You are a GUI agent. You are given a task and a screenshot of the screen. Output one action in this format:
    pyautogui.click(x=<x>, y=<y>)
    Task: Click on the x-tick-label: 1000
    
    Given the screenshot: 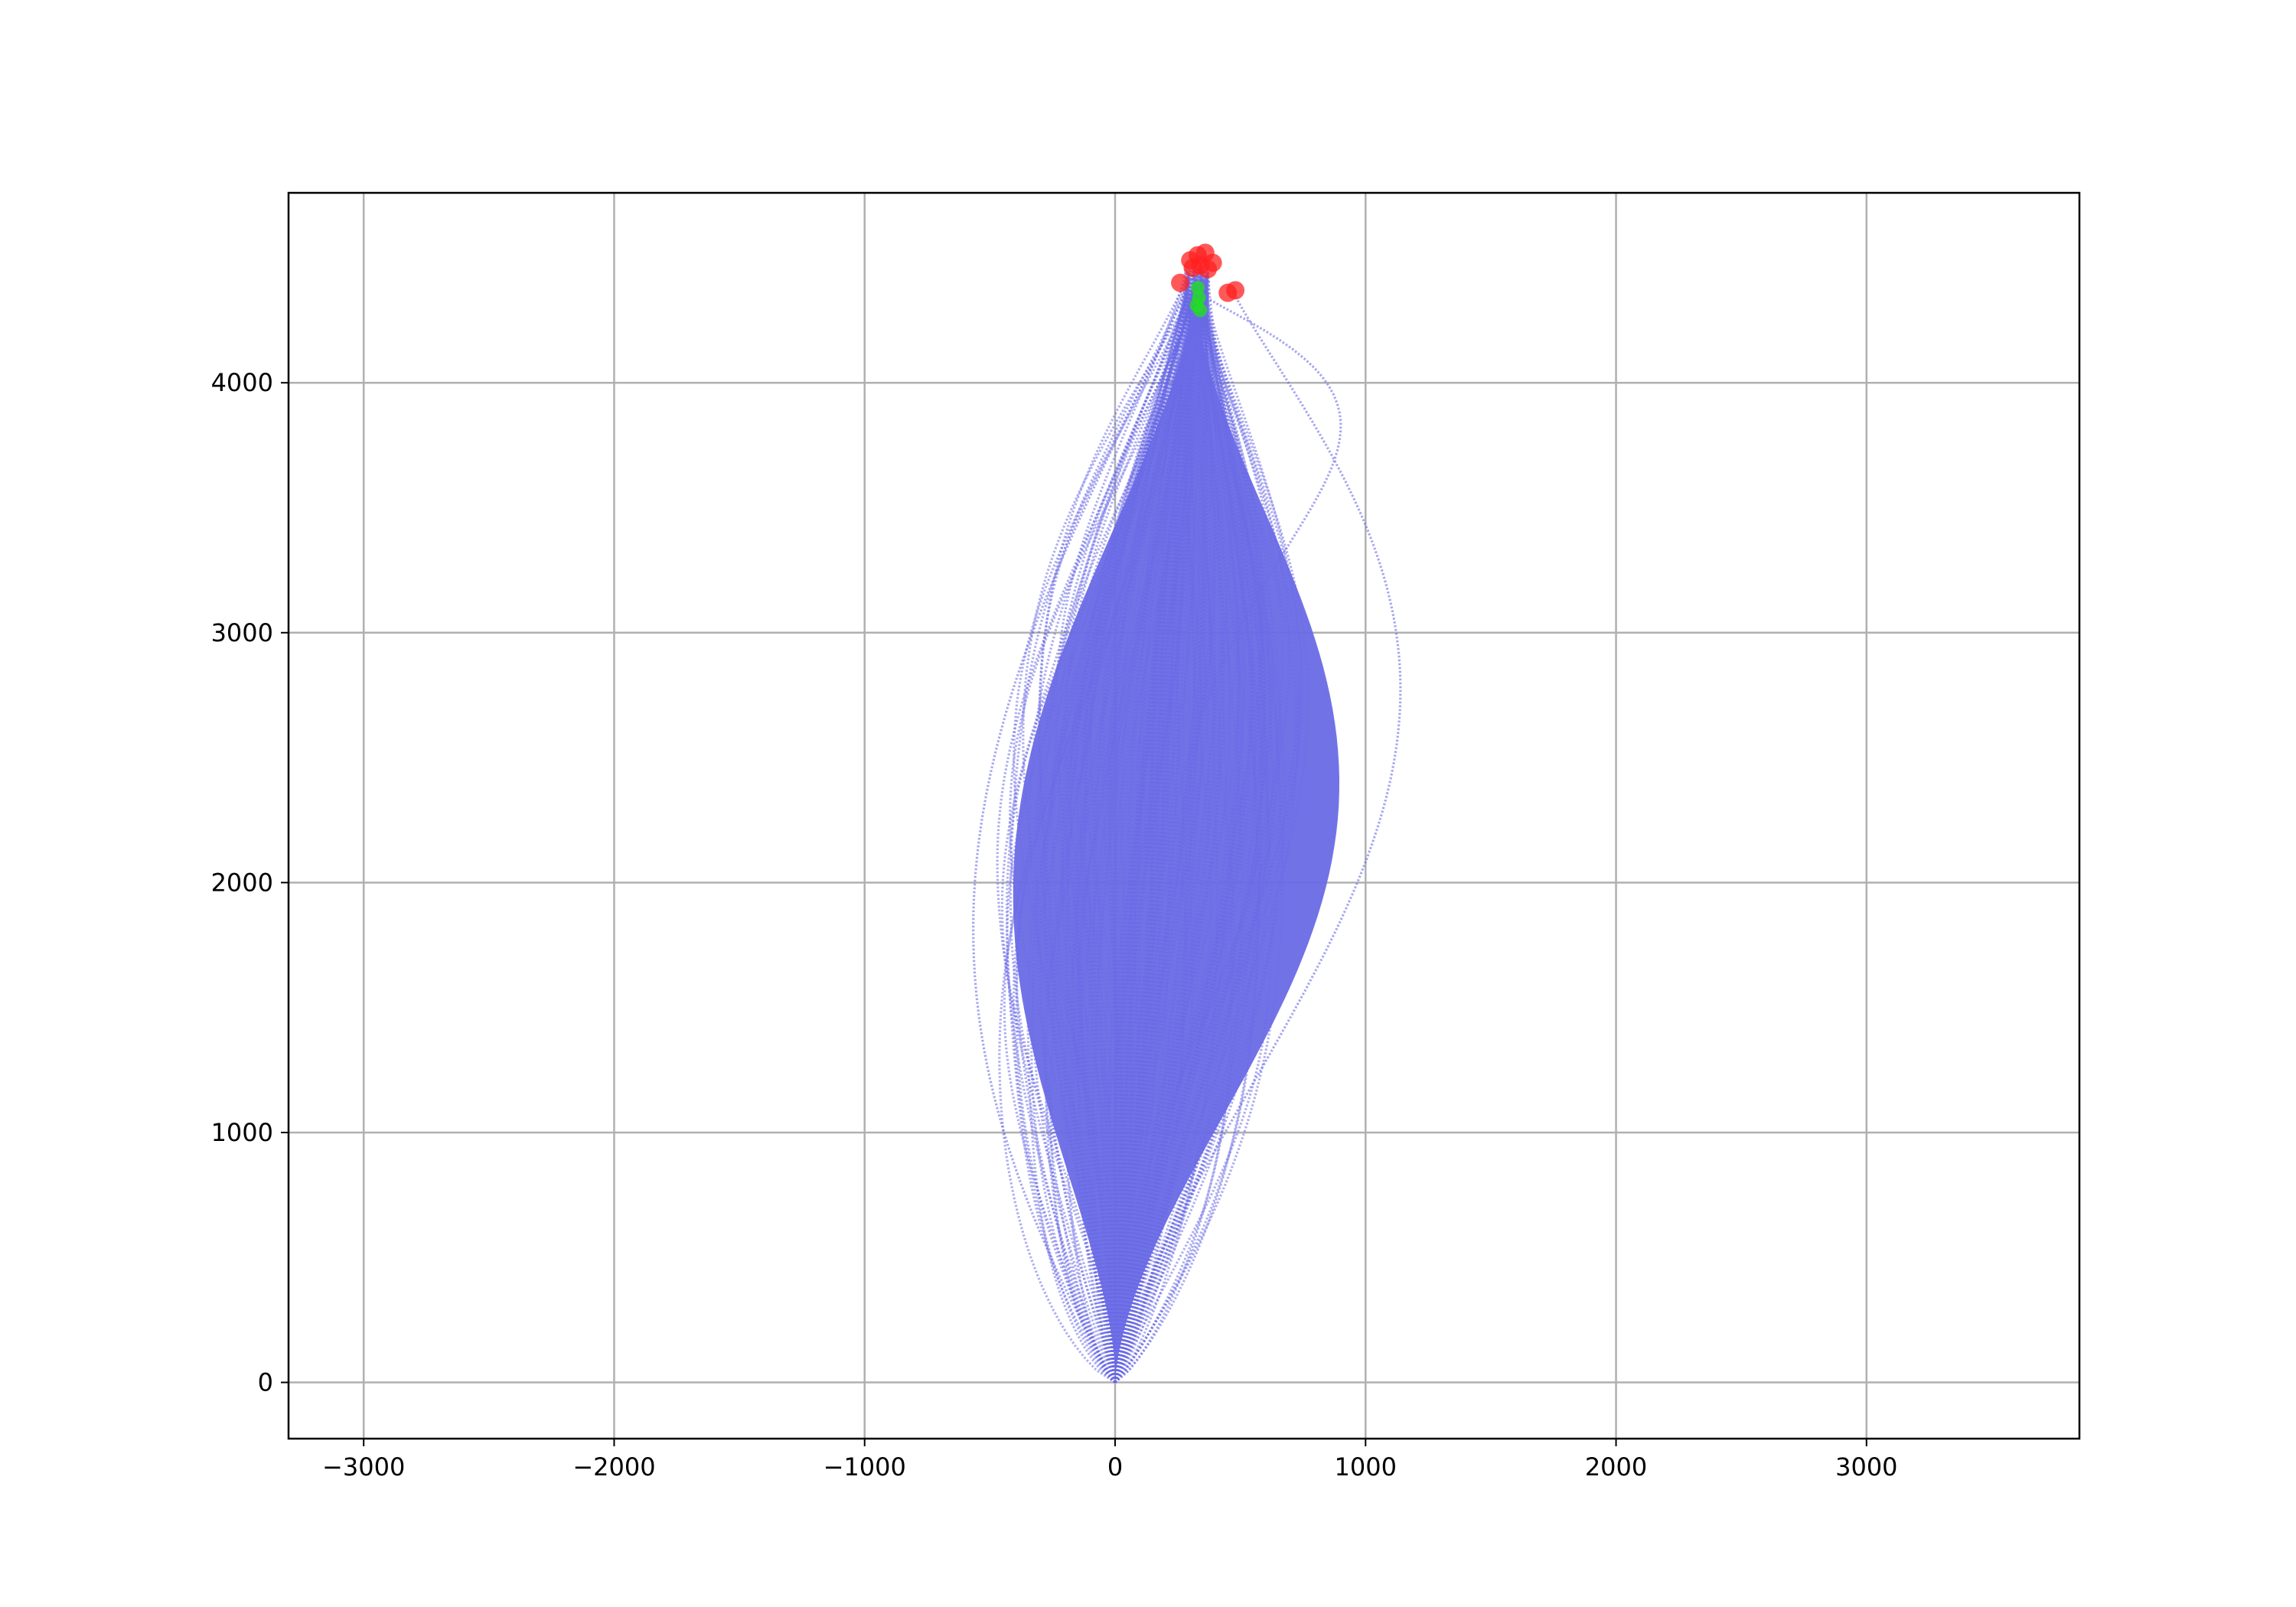 What is the action you would take?
    pyautogui.click(x=1366, y=1467)
    